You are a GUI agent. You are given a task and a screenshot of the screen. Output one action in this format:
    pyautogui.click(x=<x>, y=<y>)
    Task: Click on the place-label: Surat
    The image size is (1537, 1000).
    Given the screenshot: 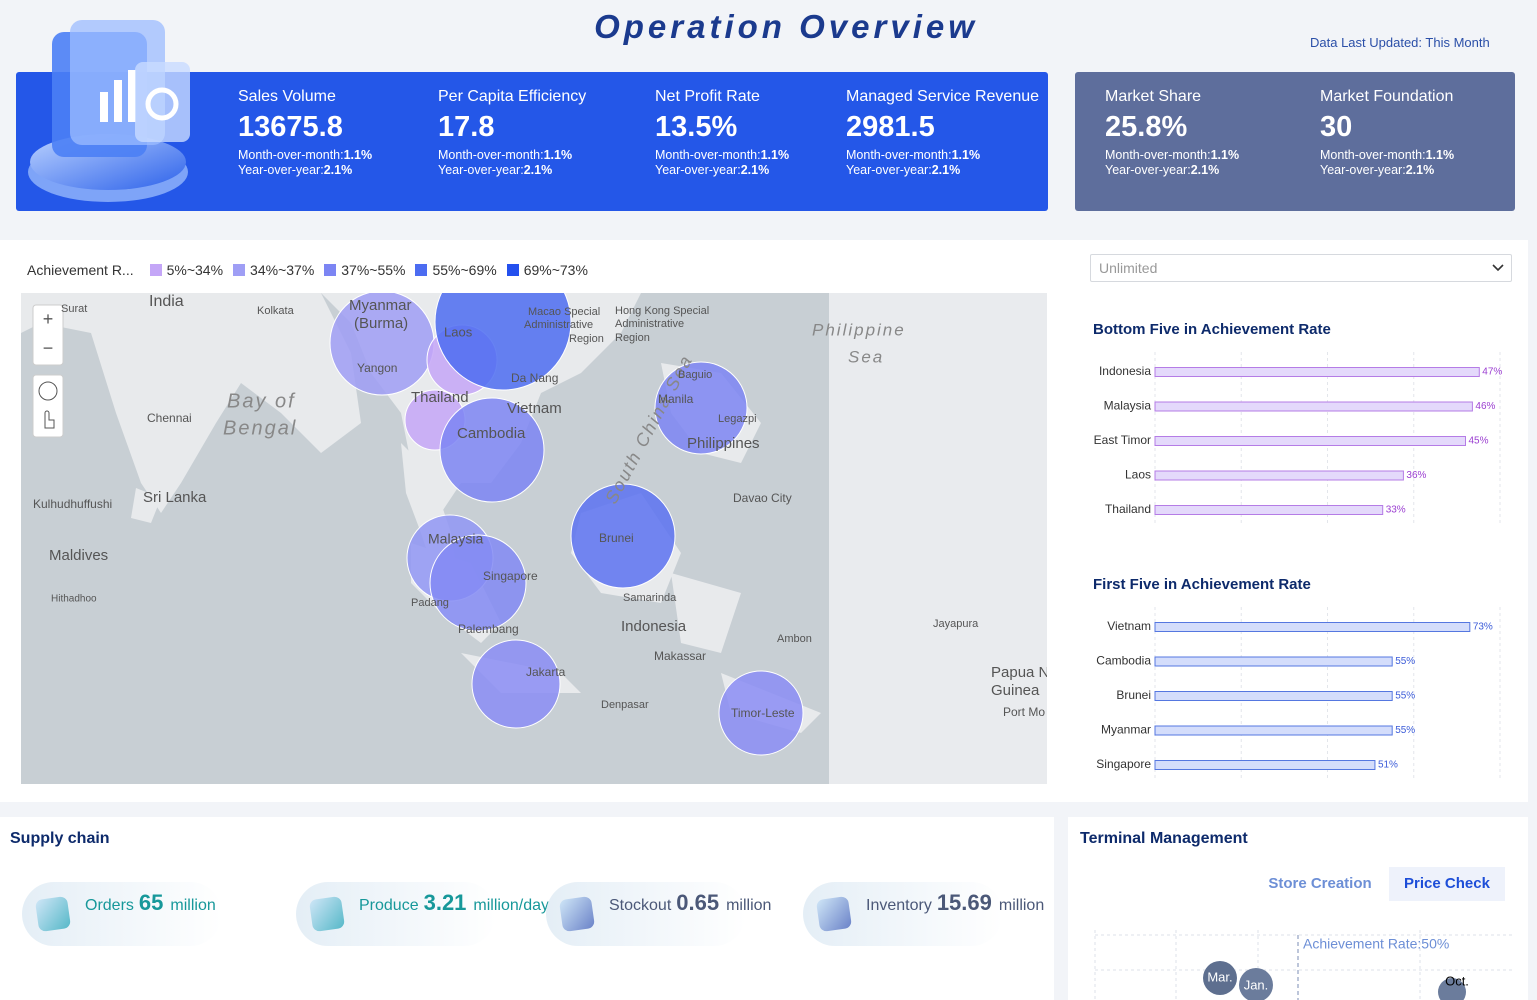 What is the action you would take?
    pyautogui.click(x=74, y=309)
    